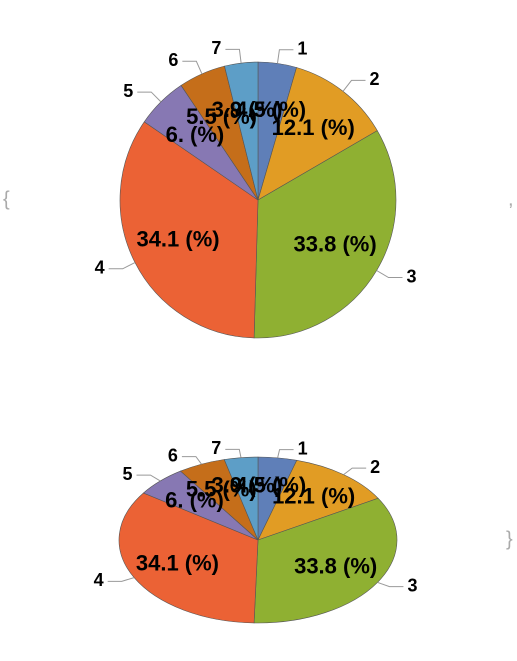  I want to click on open-brace: {, so click(6, 199).